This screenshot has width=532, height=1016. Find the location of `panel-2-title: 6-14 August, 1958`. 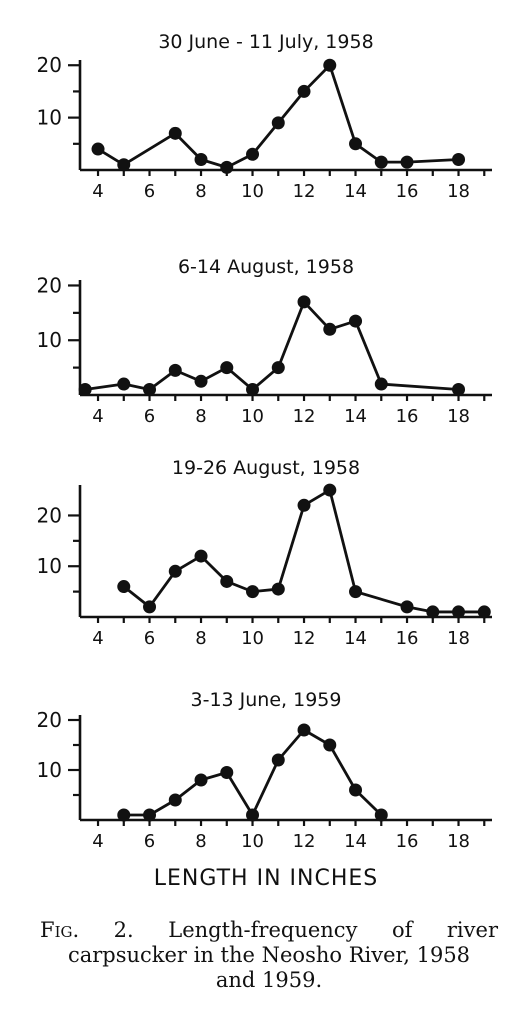

panel-2-title: 6-14 August, 1958 is located at coordinates (266, 267).